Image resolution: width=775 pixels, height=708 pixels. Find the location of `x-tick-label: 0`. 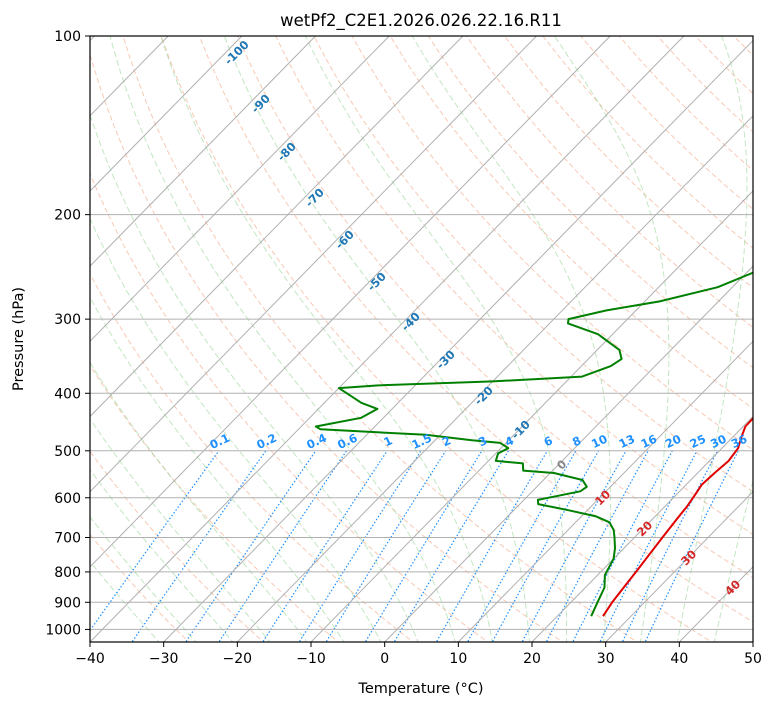

x-tick-label: 0 is located at coordinates (384, 659).